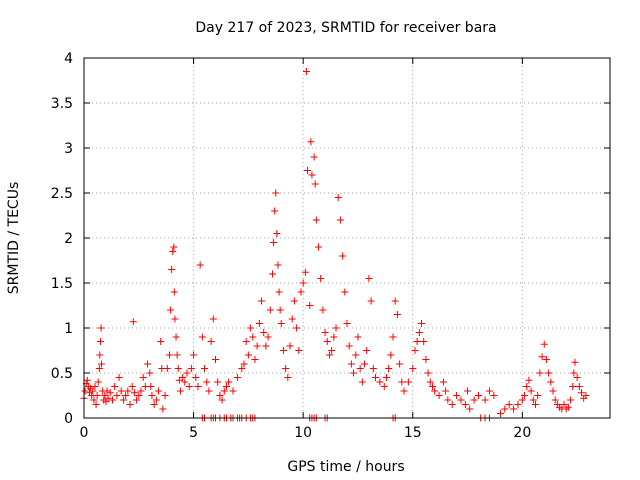 This screenshot has width=640, height=480. Describe the element at coordinates (345, 467) in the screenshot. I see `x-axis-label: GPS time / hours` at that location.